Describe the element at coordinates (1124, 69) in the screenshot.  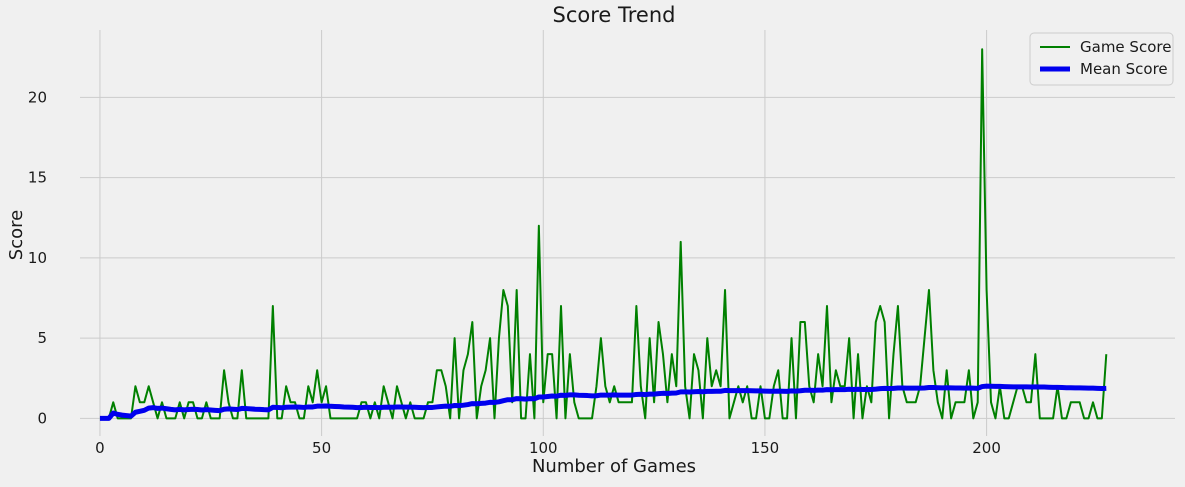
I see `legend-label-mean-score: Mean Score` at that location.